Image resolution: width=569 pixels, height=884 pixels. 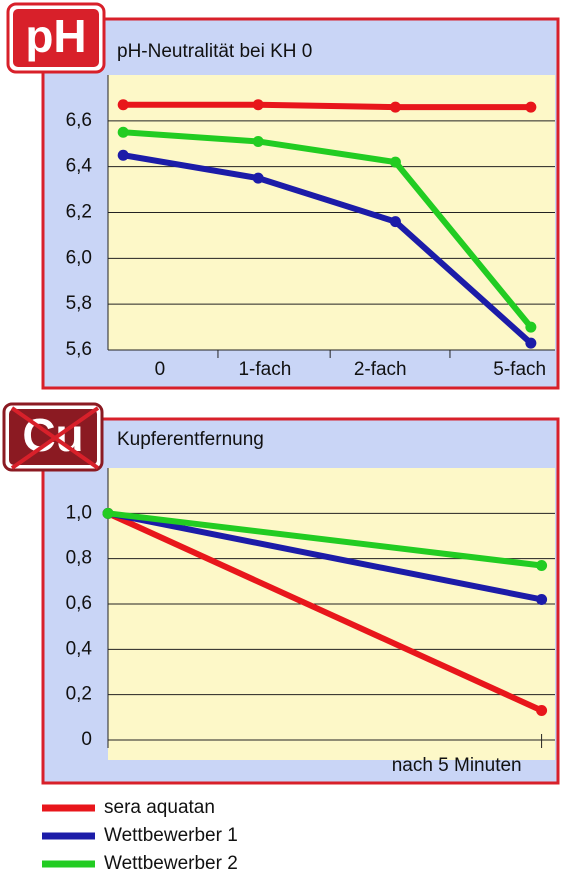 What do you see at coordinates (79, 603) in the screenshot?
I see `y-tick-label: 0,6` at bounding box center [79, 603].